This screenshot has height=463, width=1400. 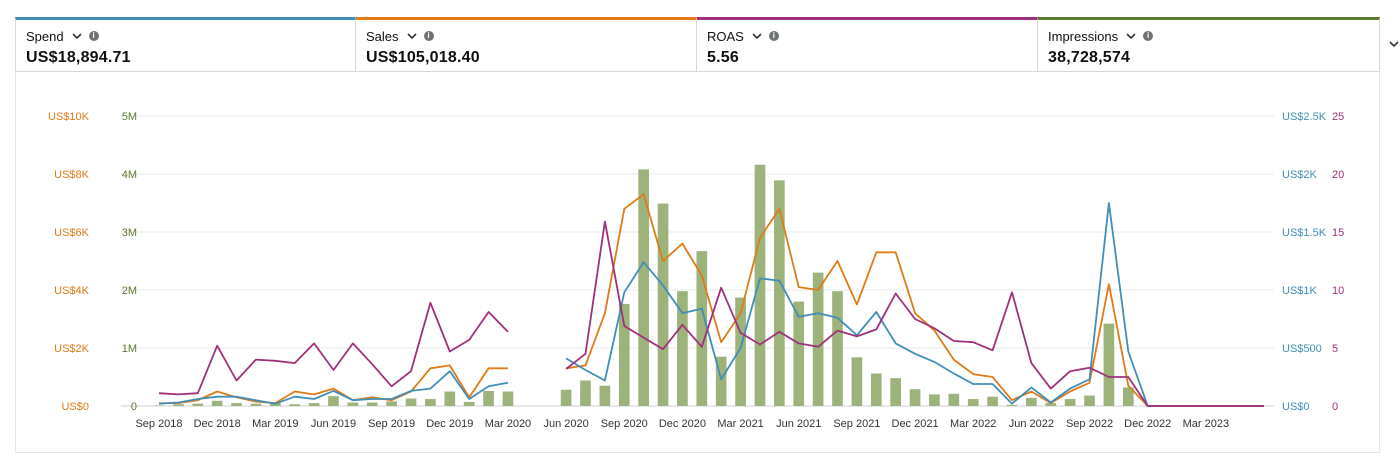 I want to click on x-axis-tick-label: Mar 2021, so click(x=740, y=424).